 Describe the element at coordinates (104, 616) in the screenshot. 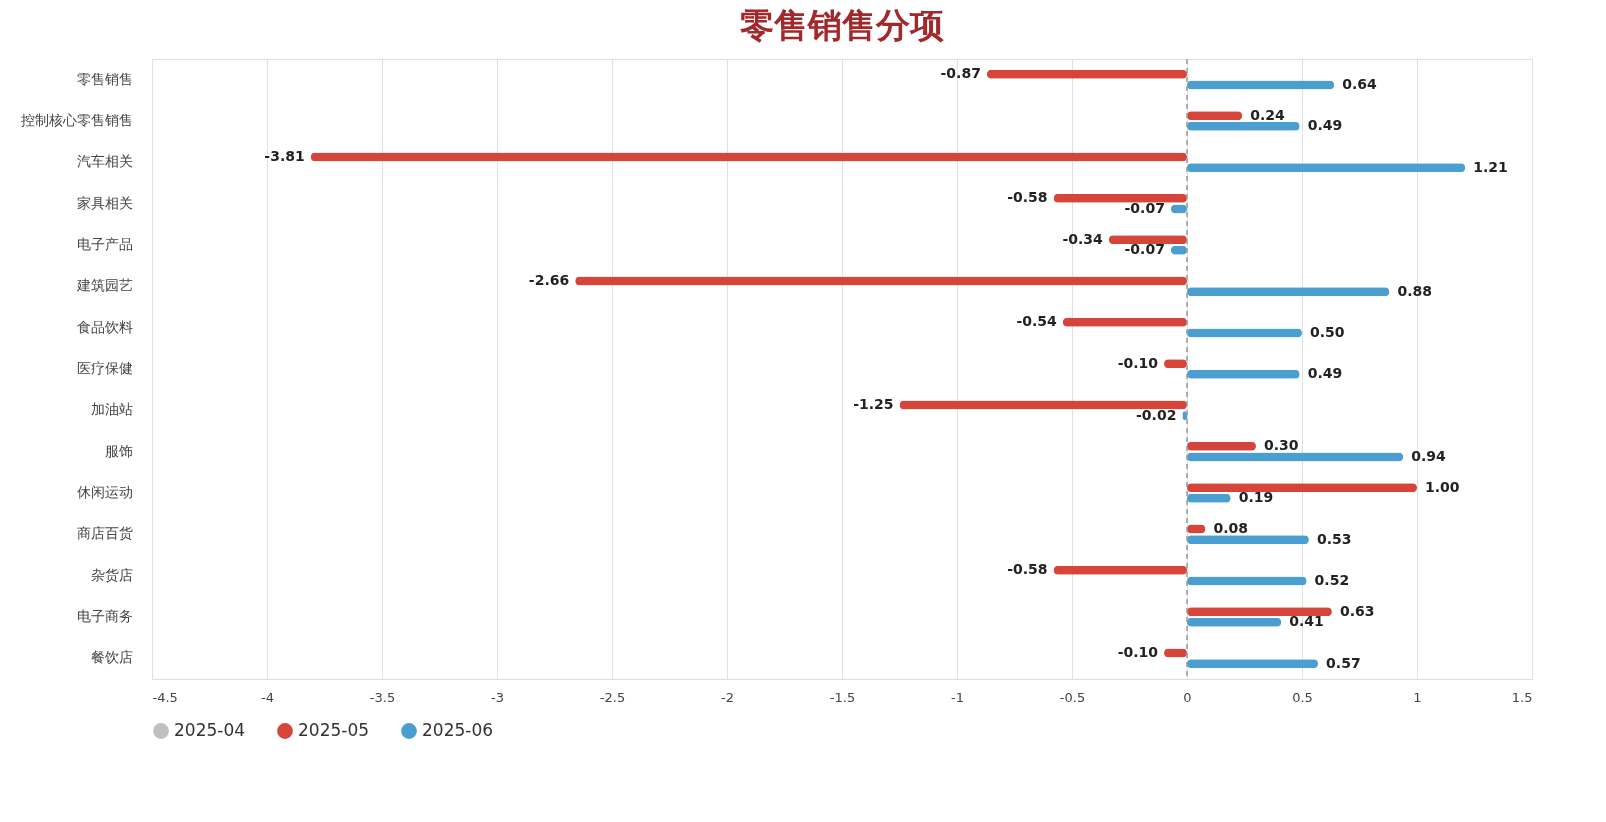

I see `y-tick-label: 电子商务` at that location.